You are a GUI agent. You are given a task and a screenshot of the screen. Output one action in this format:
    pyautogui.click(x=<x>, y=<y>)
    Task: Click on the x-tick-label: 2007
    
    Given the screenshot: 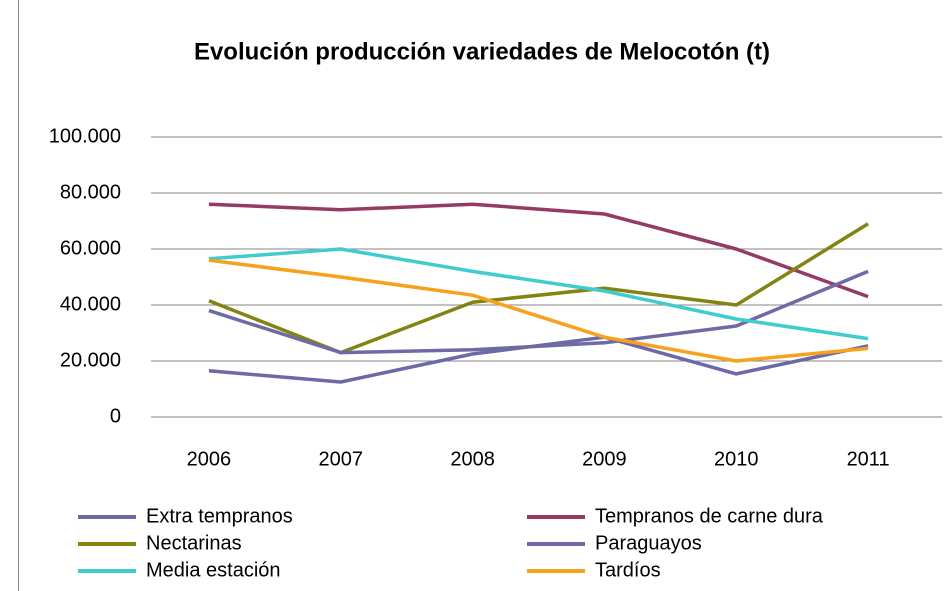 What is the action you would take?
    pyautogui.click(x=341, y=459)
    